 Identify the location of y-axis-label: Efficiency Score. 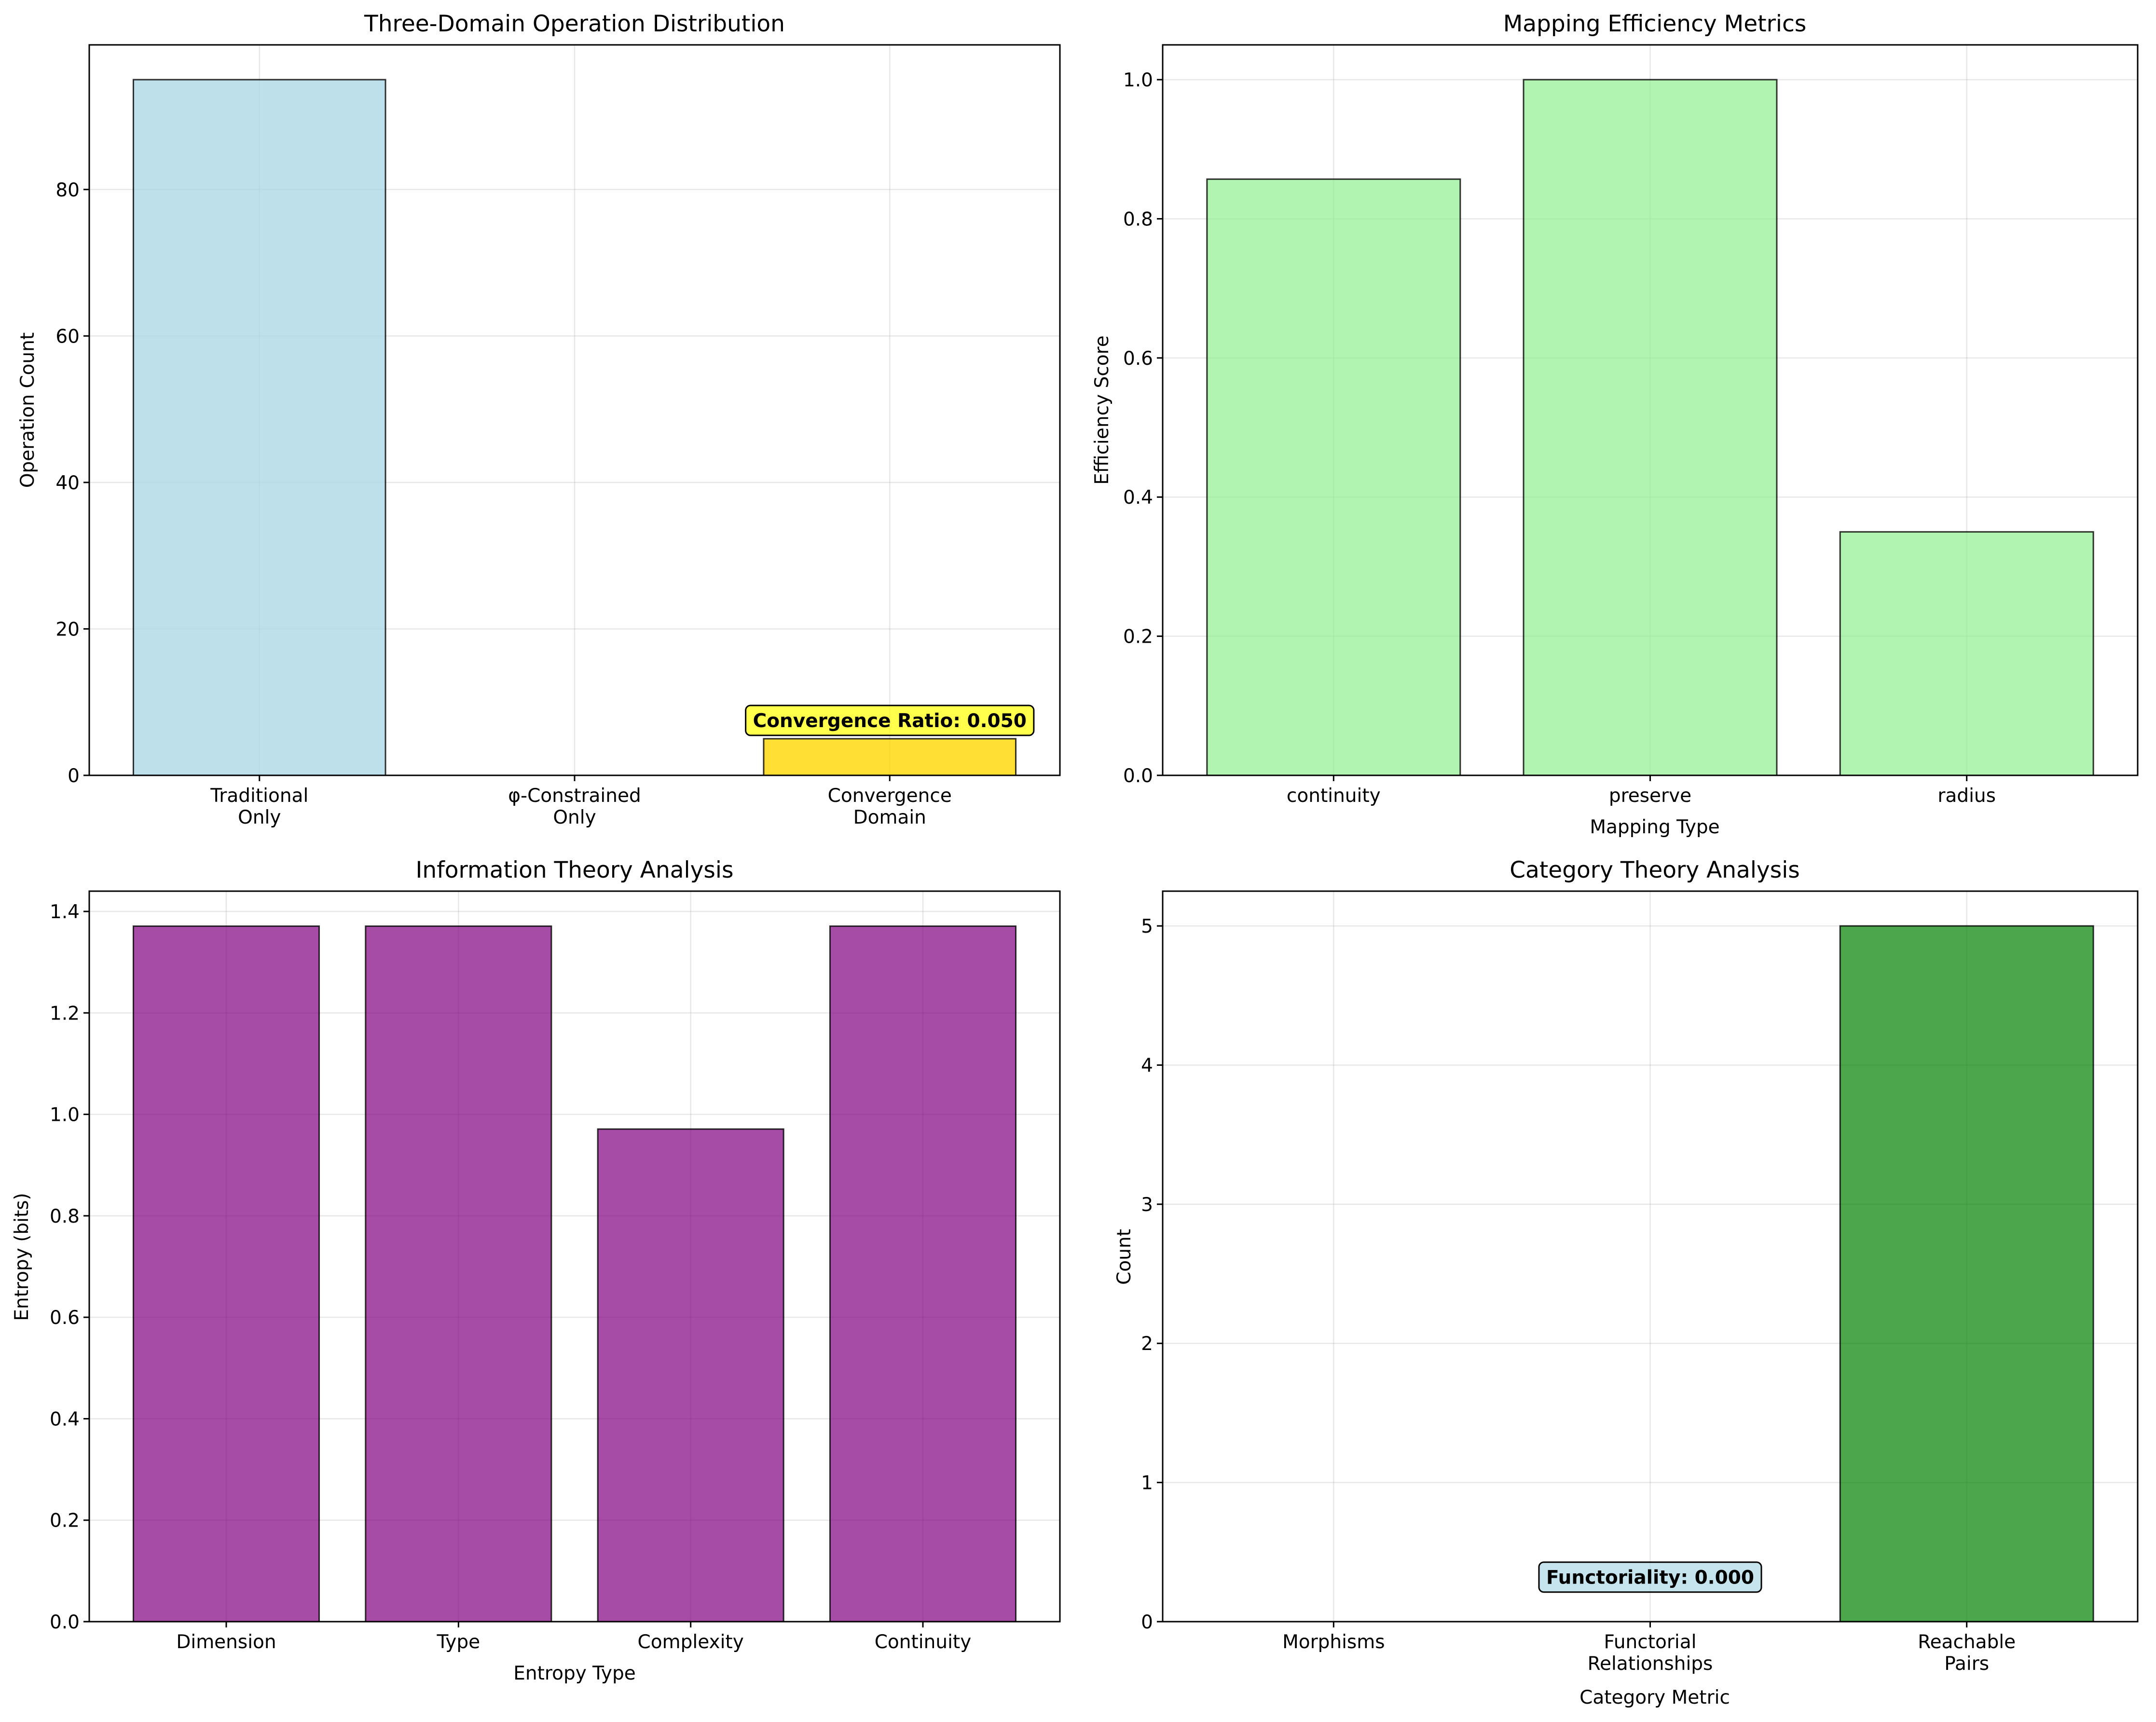
(1102, 410).